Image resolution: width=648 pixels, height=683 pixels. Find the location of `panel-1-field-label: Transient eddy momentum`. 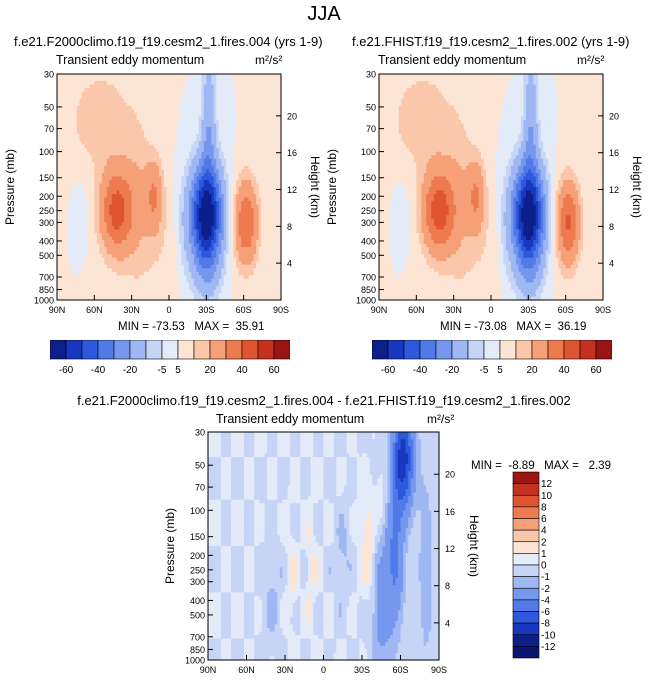

panel-1-field-label: Transient eddy momentum is located at coordinates (130, 60).